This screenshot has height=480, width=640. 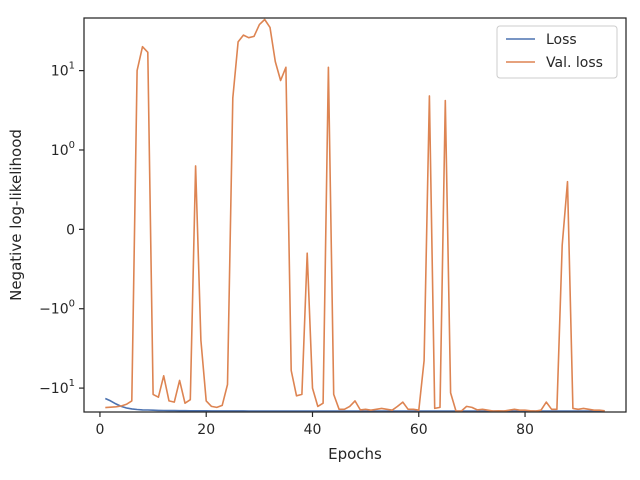 What do you see at coordinates (57, 308) in the screenshot?
I see `y-tick-label: −100` at bounding box center [57, 308].